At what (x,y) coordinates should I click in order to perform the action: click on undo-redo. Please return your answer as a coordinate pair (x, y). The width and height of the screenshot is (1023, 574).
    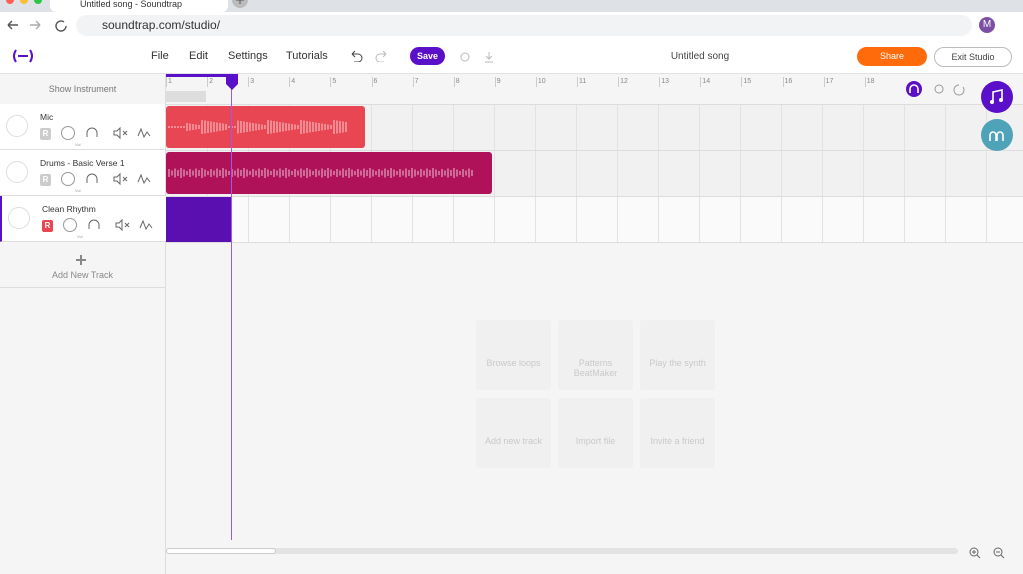
    Looking at the image, I should click on (369, 56).